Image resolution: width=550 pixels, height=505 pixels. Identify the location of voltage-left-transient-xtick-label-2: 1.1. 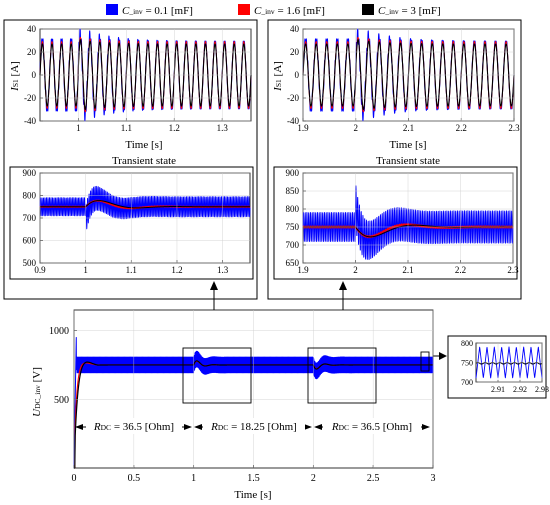
(131, 270).